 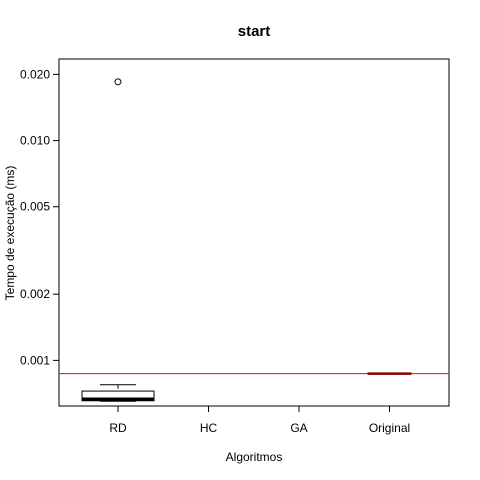 What do you see at coordinates (298, 428) in the screenshot?
I see `x-tick-label: GA` at bounding box center [298, 428].